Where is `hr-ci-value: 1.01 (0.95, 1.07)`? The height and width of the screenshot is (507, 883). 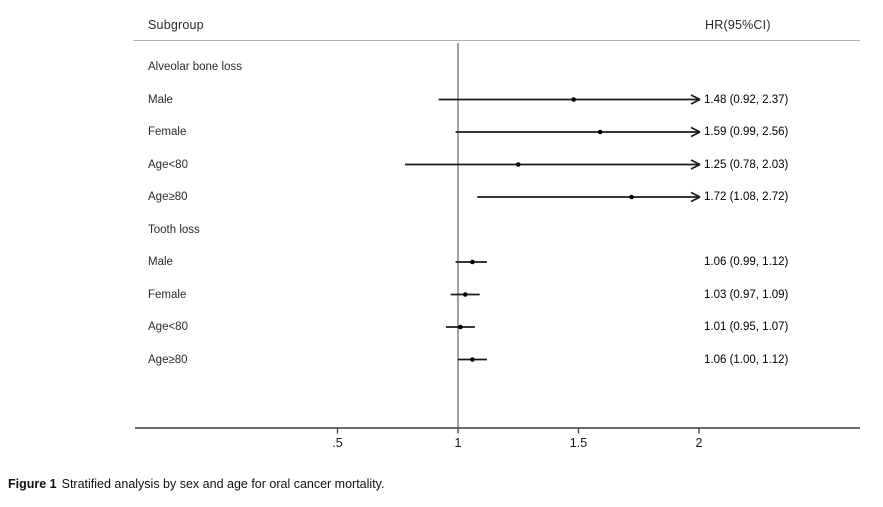
hr-ci-value: 1.01 (0.95, 1.07) is located at coordinates (746, 327).